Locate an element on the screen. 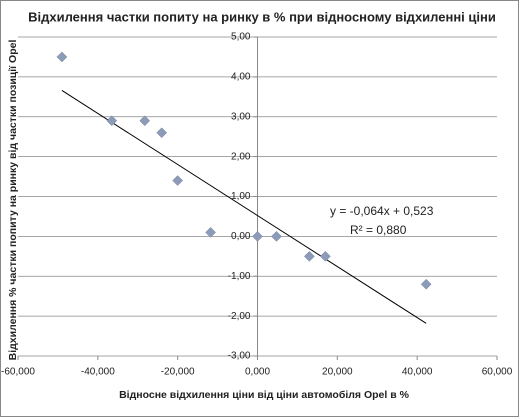 This screenshot has width=519, height=417. x-tick-label: -40,000 is located at coordinates (98, 372).